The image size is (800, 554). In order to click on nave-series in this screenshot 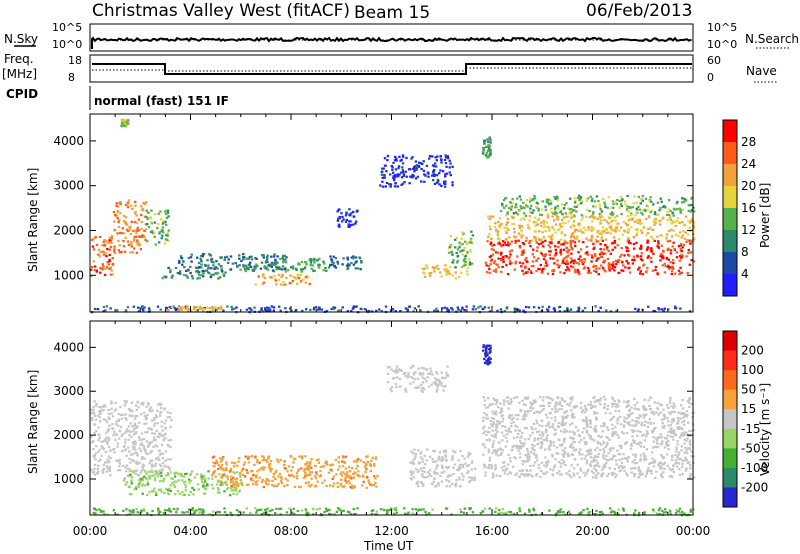, I will do `click(392, 69)`.